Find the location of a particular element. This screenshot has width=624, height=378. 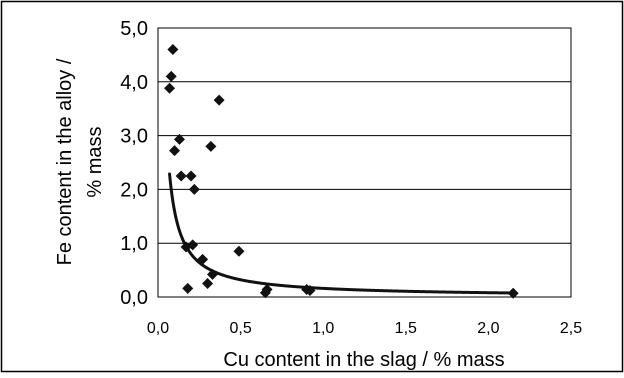

x-tick-label-0: 0,0 is located at coordinates (158, 328).